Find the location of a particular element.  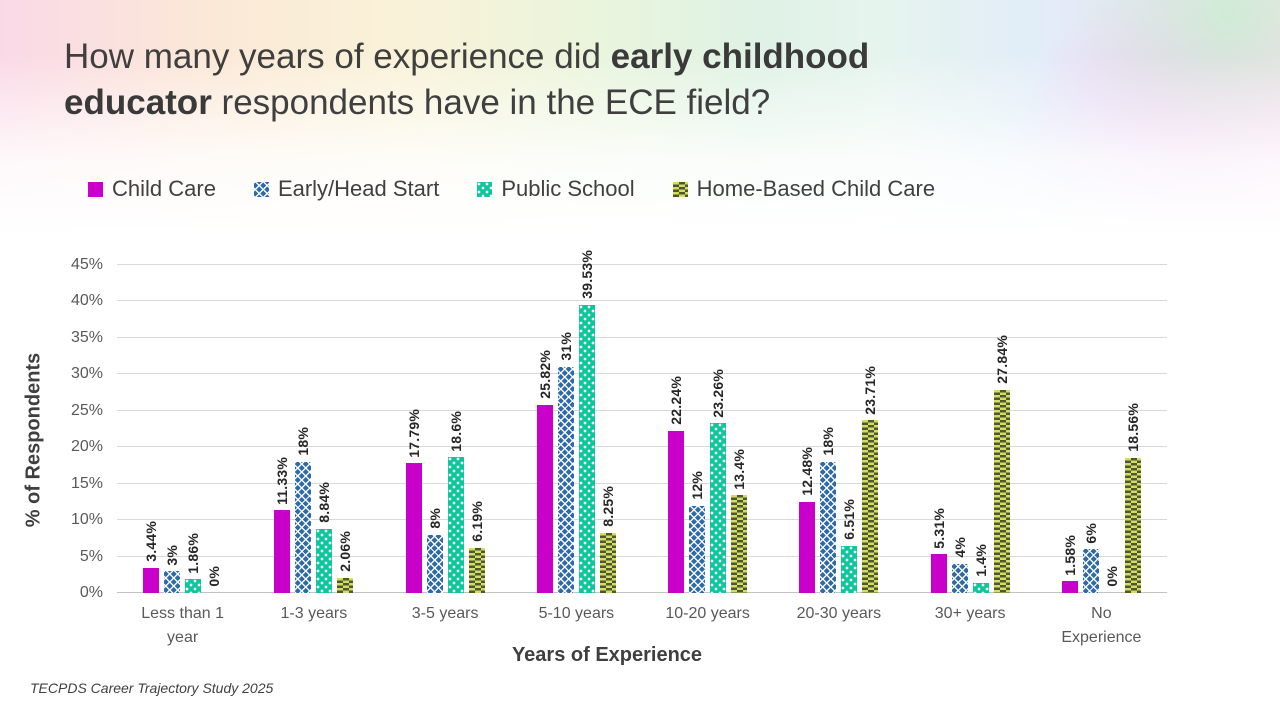

category-group: 3.44% 3% 1.86% 0% Less than 1 year is located at coordinates (182, 455).